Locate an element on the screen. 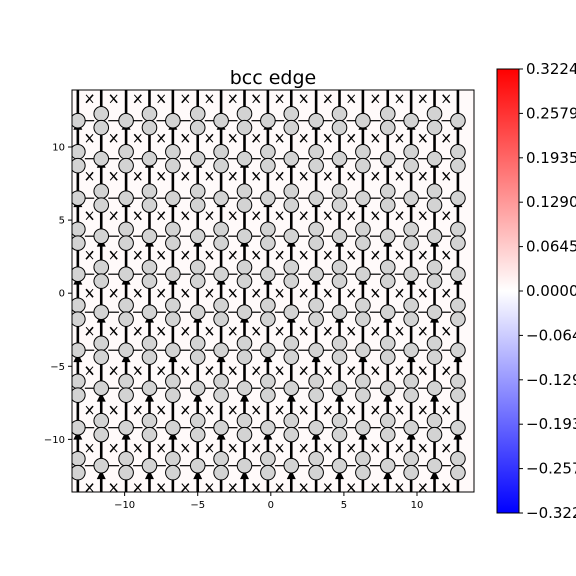 This screenshot has width=576, height=576. colorbar-tick-label: 0.2579 is located at coordinates (551, 113).